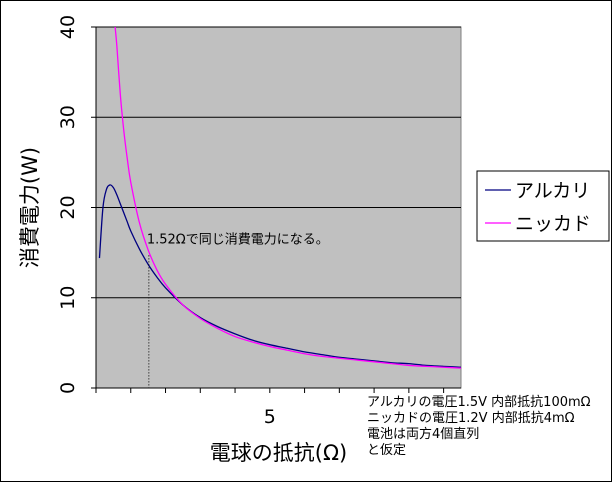  Describe the element at coordinates (479, 402) in the screenshot. I see `note-line: アルカリの電圧1.5V 内部抵抗100mΩ` at that location.